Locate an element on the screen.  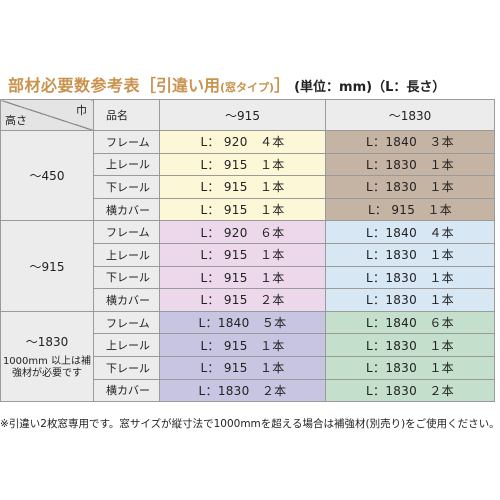
height-group-915: ～915 is located at coordinates (47, 266).